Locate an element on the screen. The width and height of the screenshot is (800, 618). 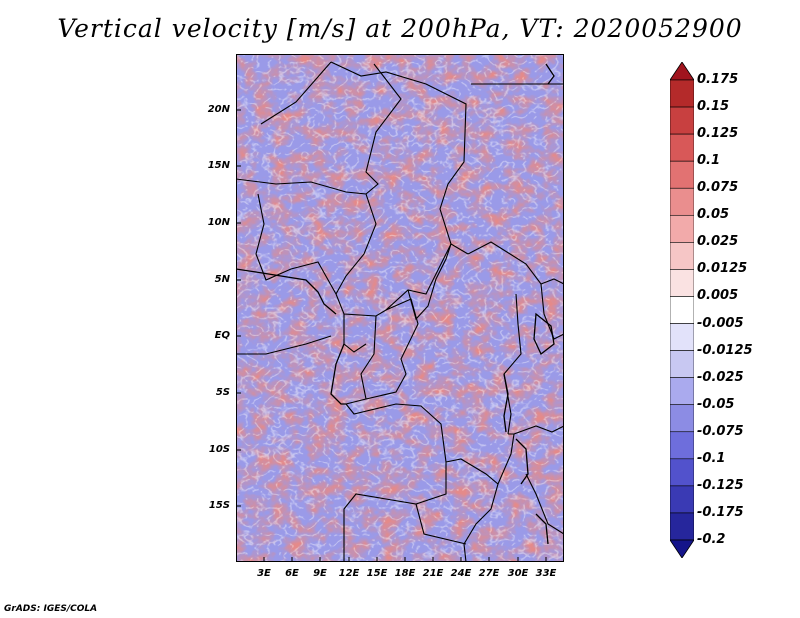
lon-label-3e: 3E is located at coordinates (264, 573).